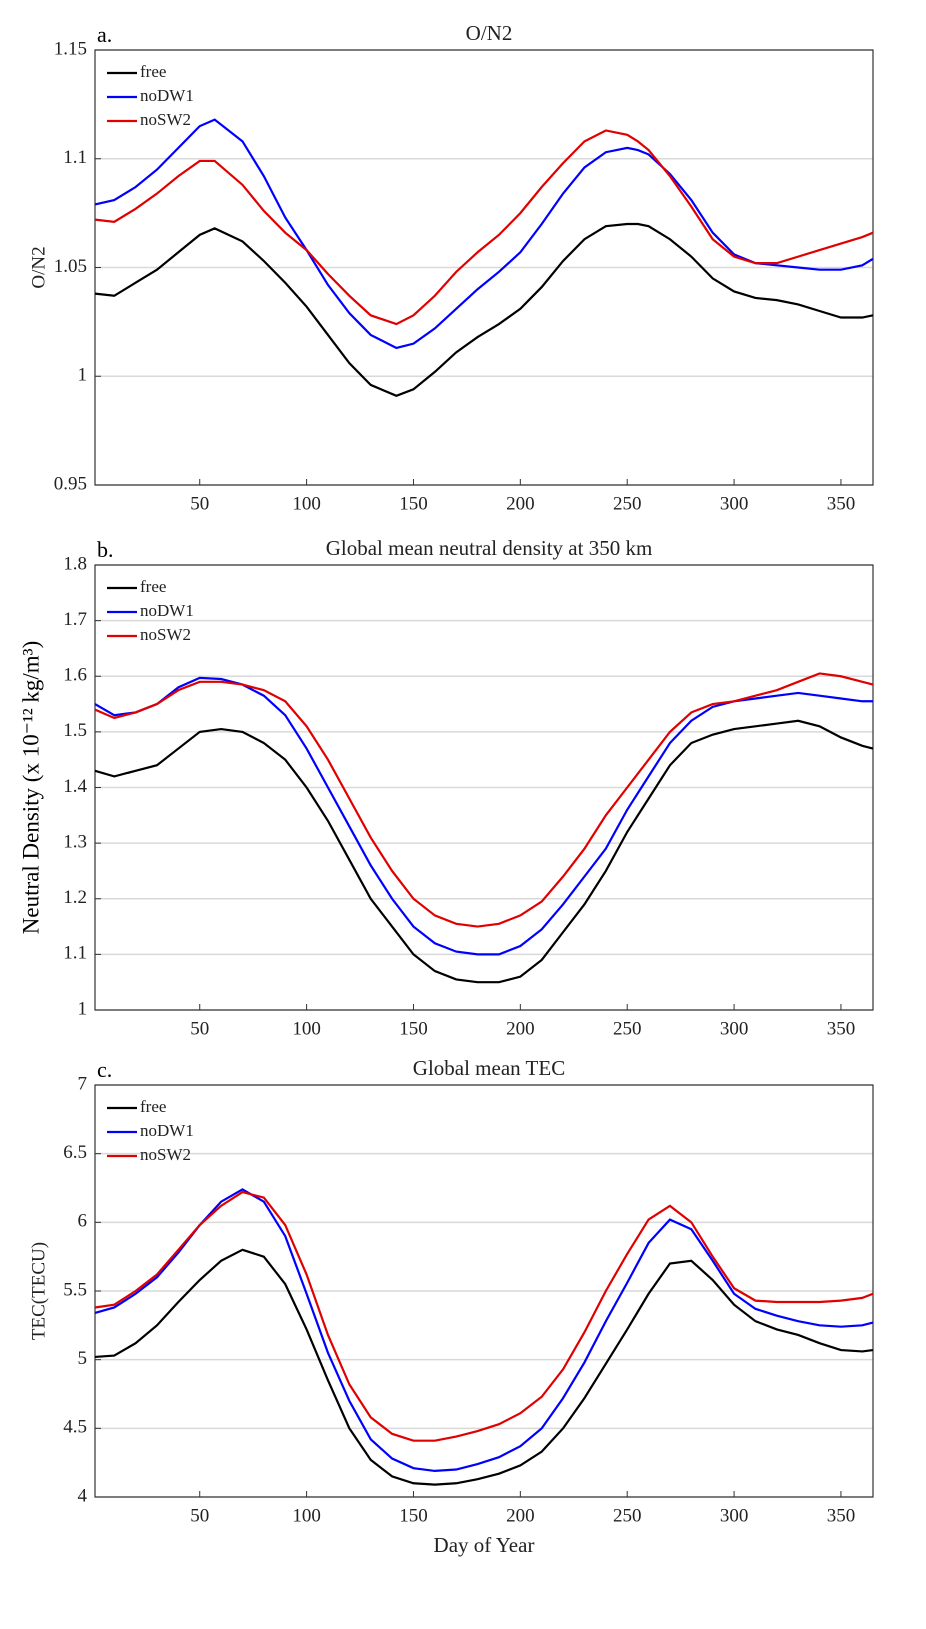 The width and height of the screenshot is (926, 1629). What do you see at coordinates (83, 1495) in the screenshot?
I see `y-tick-label: 4` at bounding box center [83, 1495].